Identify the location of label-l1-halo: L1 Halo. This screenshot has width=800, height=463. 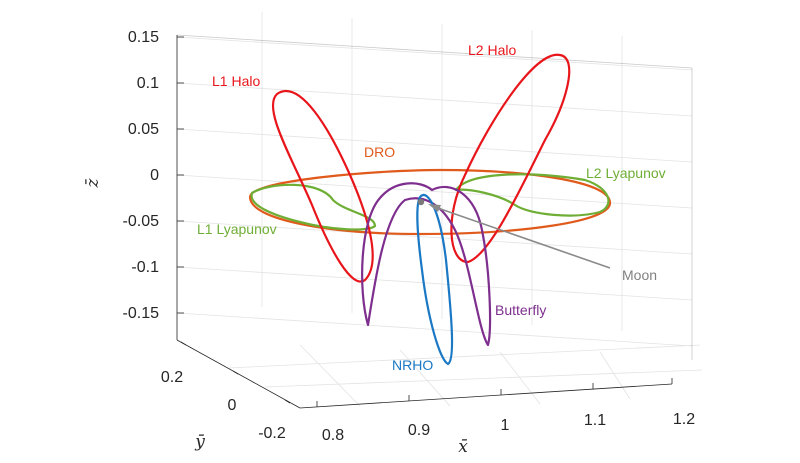
(236, 81).